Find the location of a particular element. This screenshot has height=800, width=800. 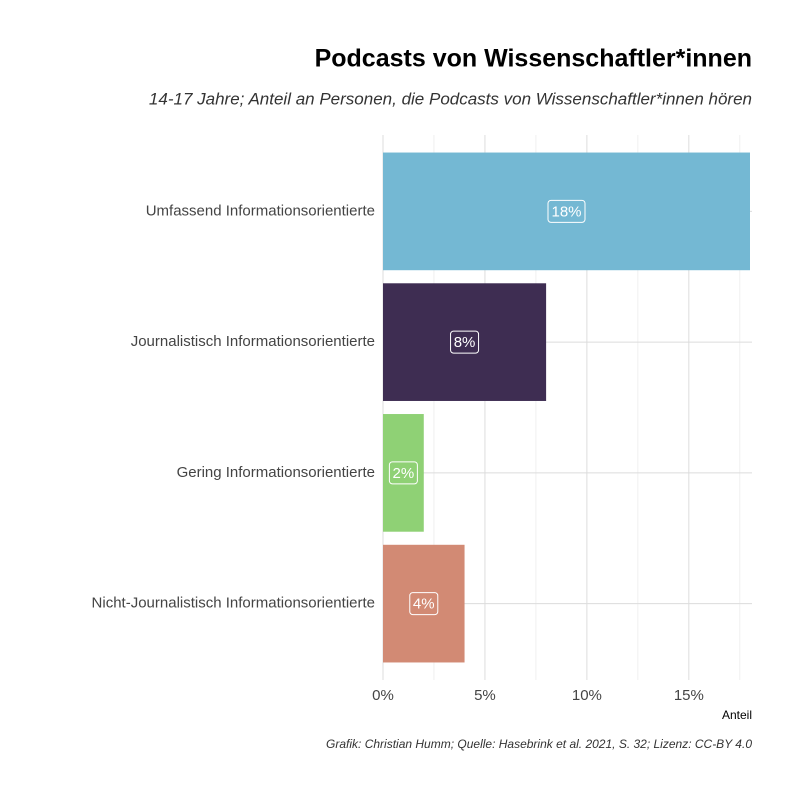

y-tick-label: Journalistisch Informationsorientierte is located at coordinates (253, 341).